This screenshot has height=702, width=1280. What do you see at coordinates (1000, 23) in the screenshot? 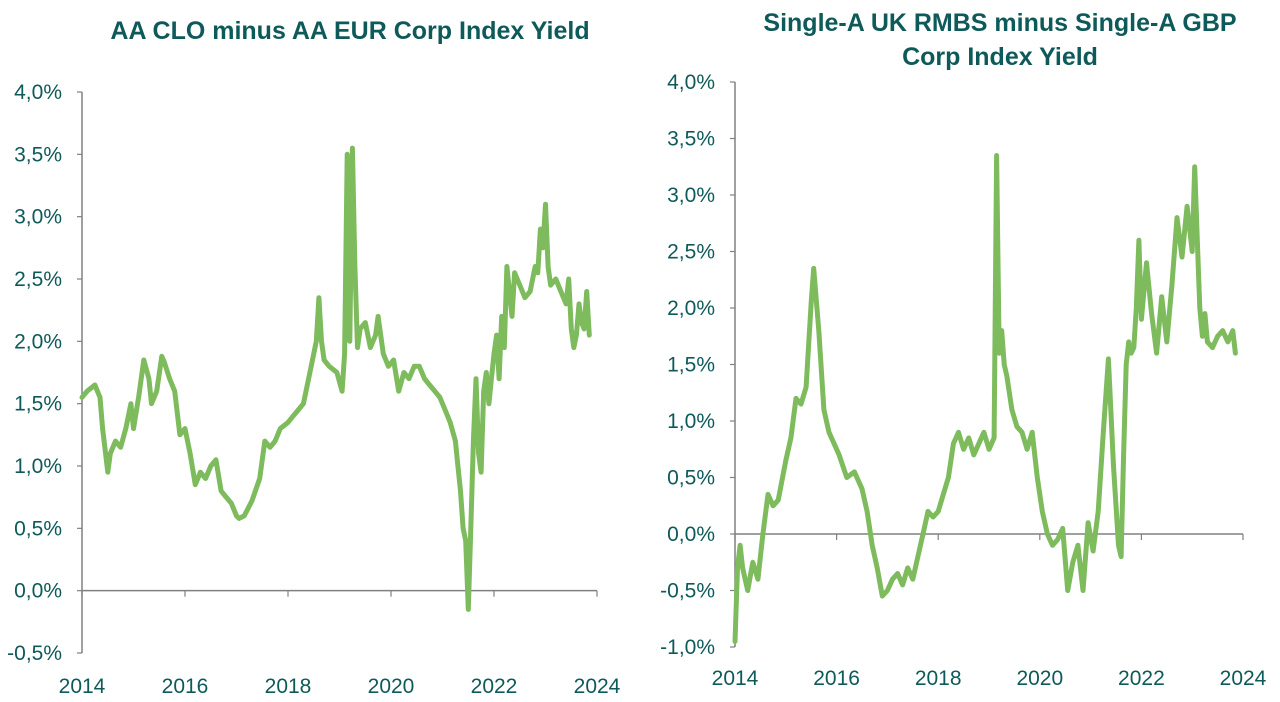
I see `chart-title-line-1: Single-A UK RMBS minus Single-A GBP` at bounding box center [1000, 23].